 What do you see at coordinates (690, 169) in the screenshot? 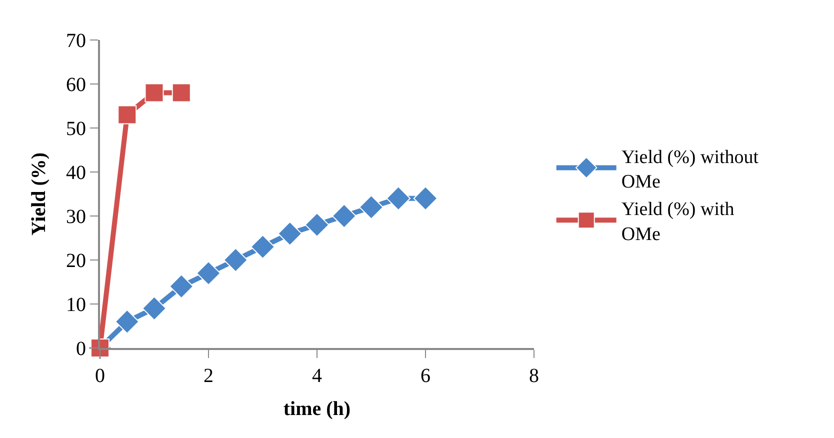
I see `legend-label: Yield (%) without OMe` at bounding box center [690, 169].